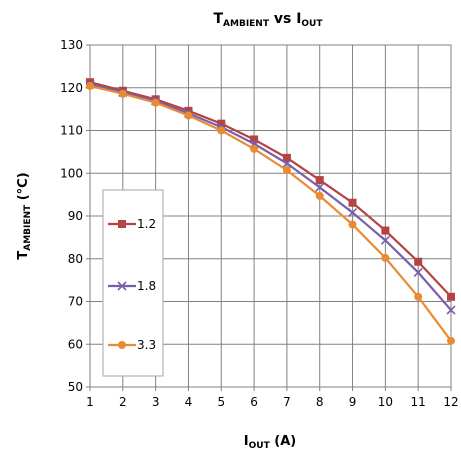  I want to click on x-tick-label: 2, so click(123, 402).